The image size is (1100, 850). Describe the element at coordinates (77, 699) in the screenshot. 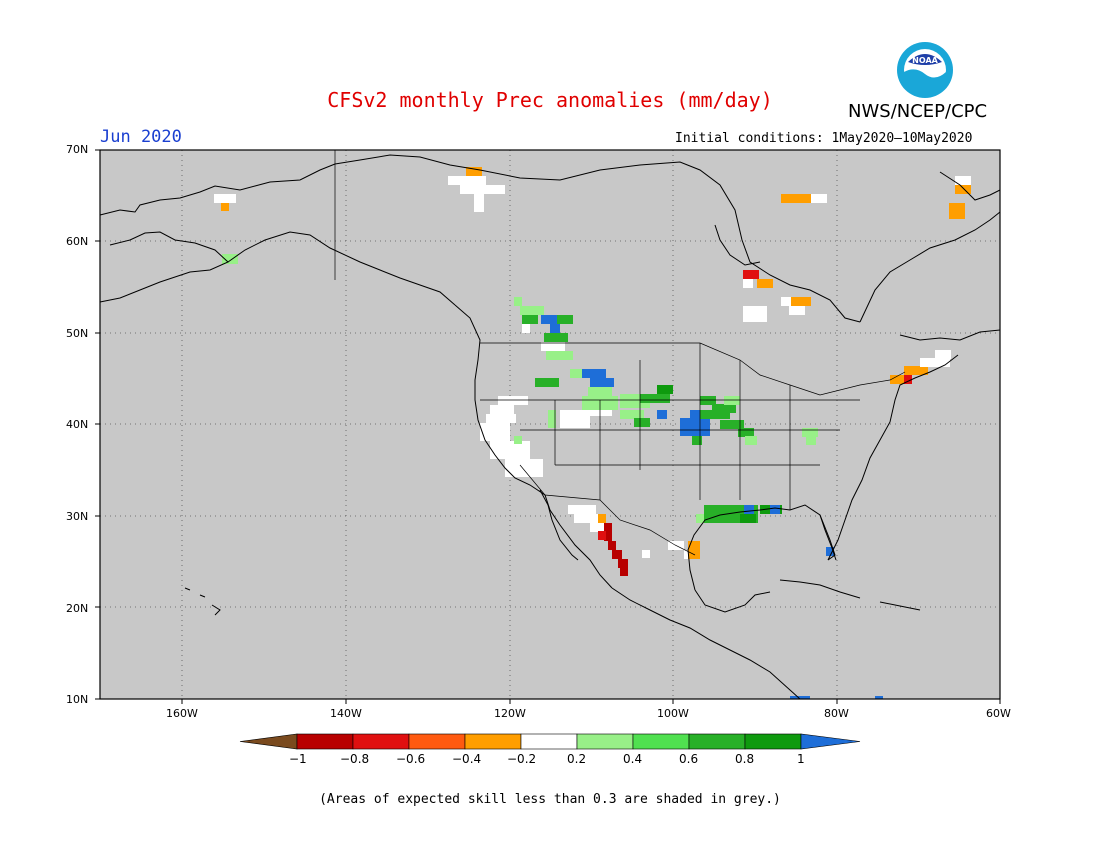

I see `lat-label-10n: 10N` at that location.